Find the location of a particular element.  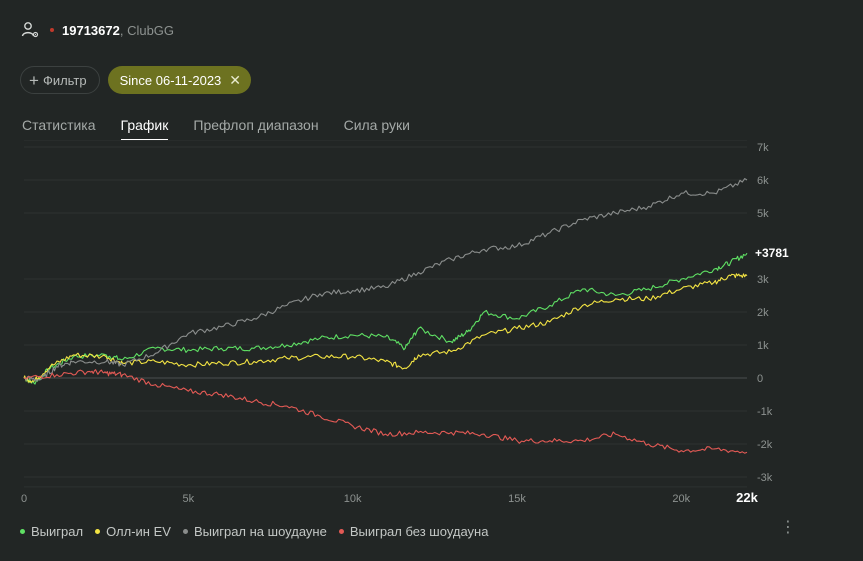

x-tick-label-4: 20k is located at coordinates (681, 499).